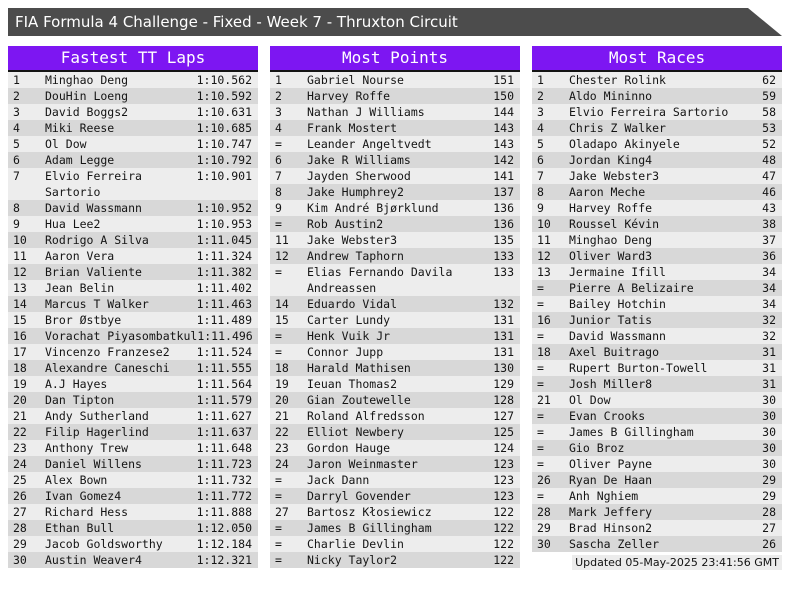 This screenshot has height=600, width=800. I want to click on driver-name: Oladapo Akinyele, so click(624, 144).